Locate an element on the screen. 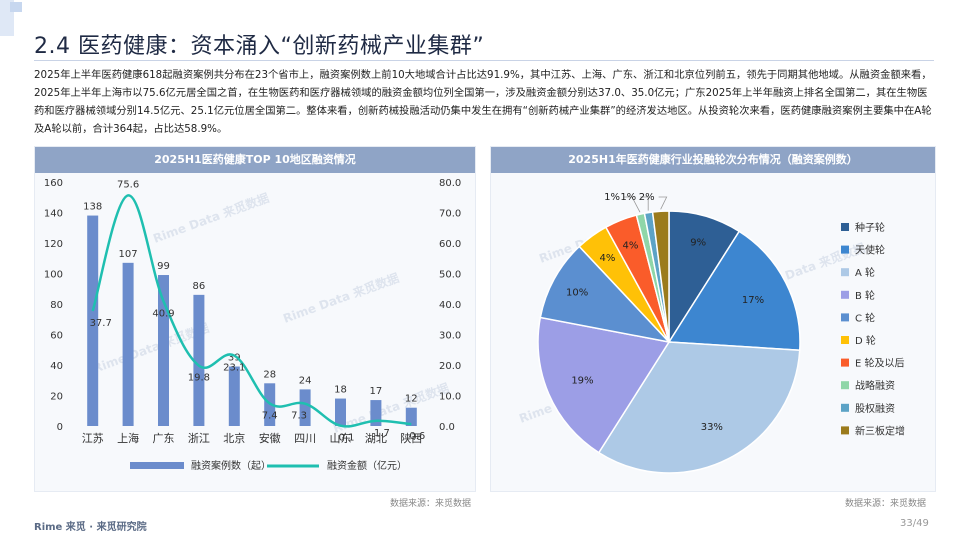 This screenshot has width=960, height=540. line-value-label: 1.7 is located at coordinates (382, 433).